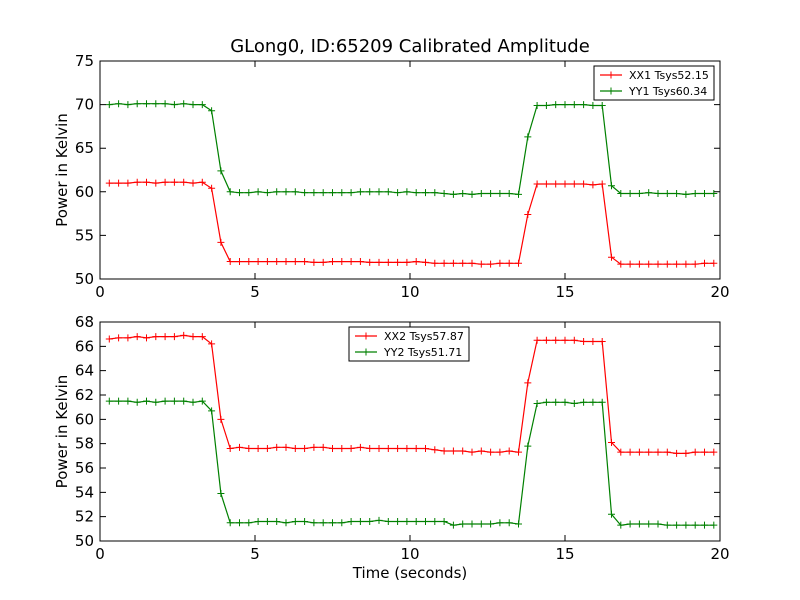 The height and width of the screenshot is (600, 800). Describe the element at coordinates (84, 517) in the screenshot. I see `y-tick-label: 52` at that location.